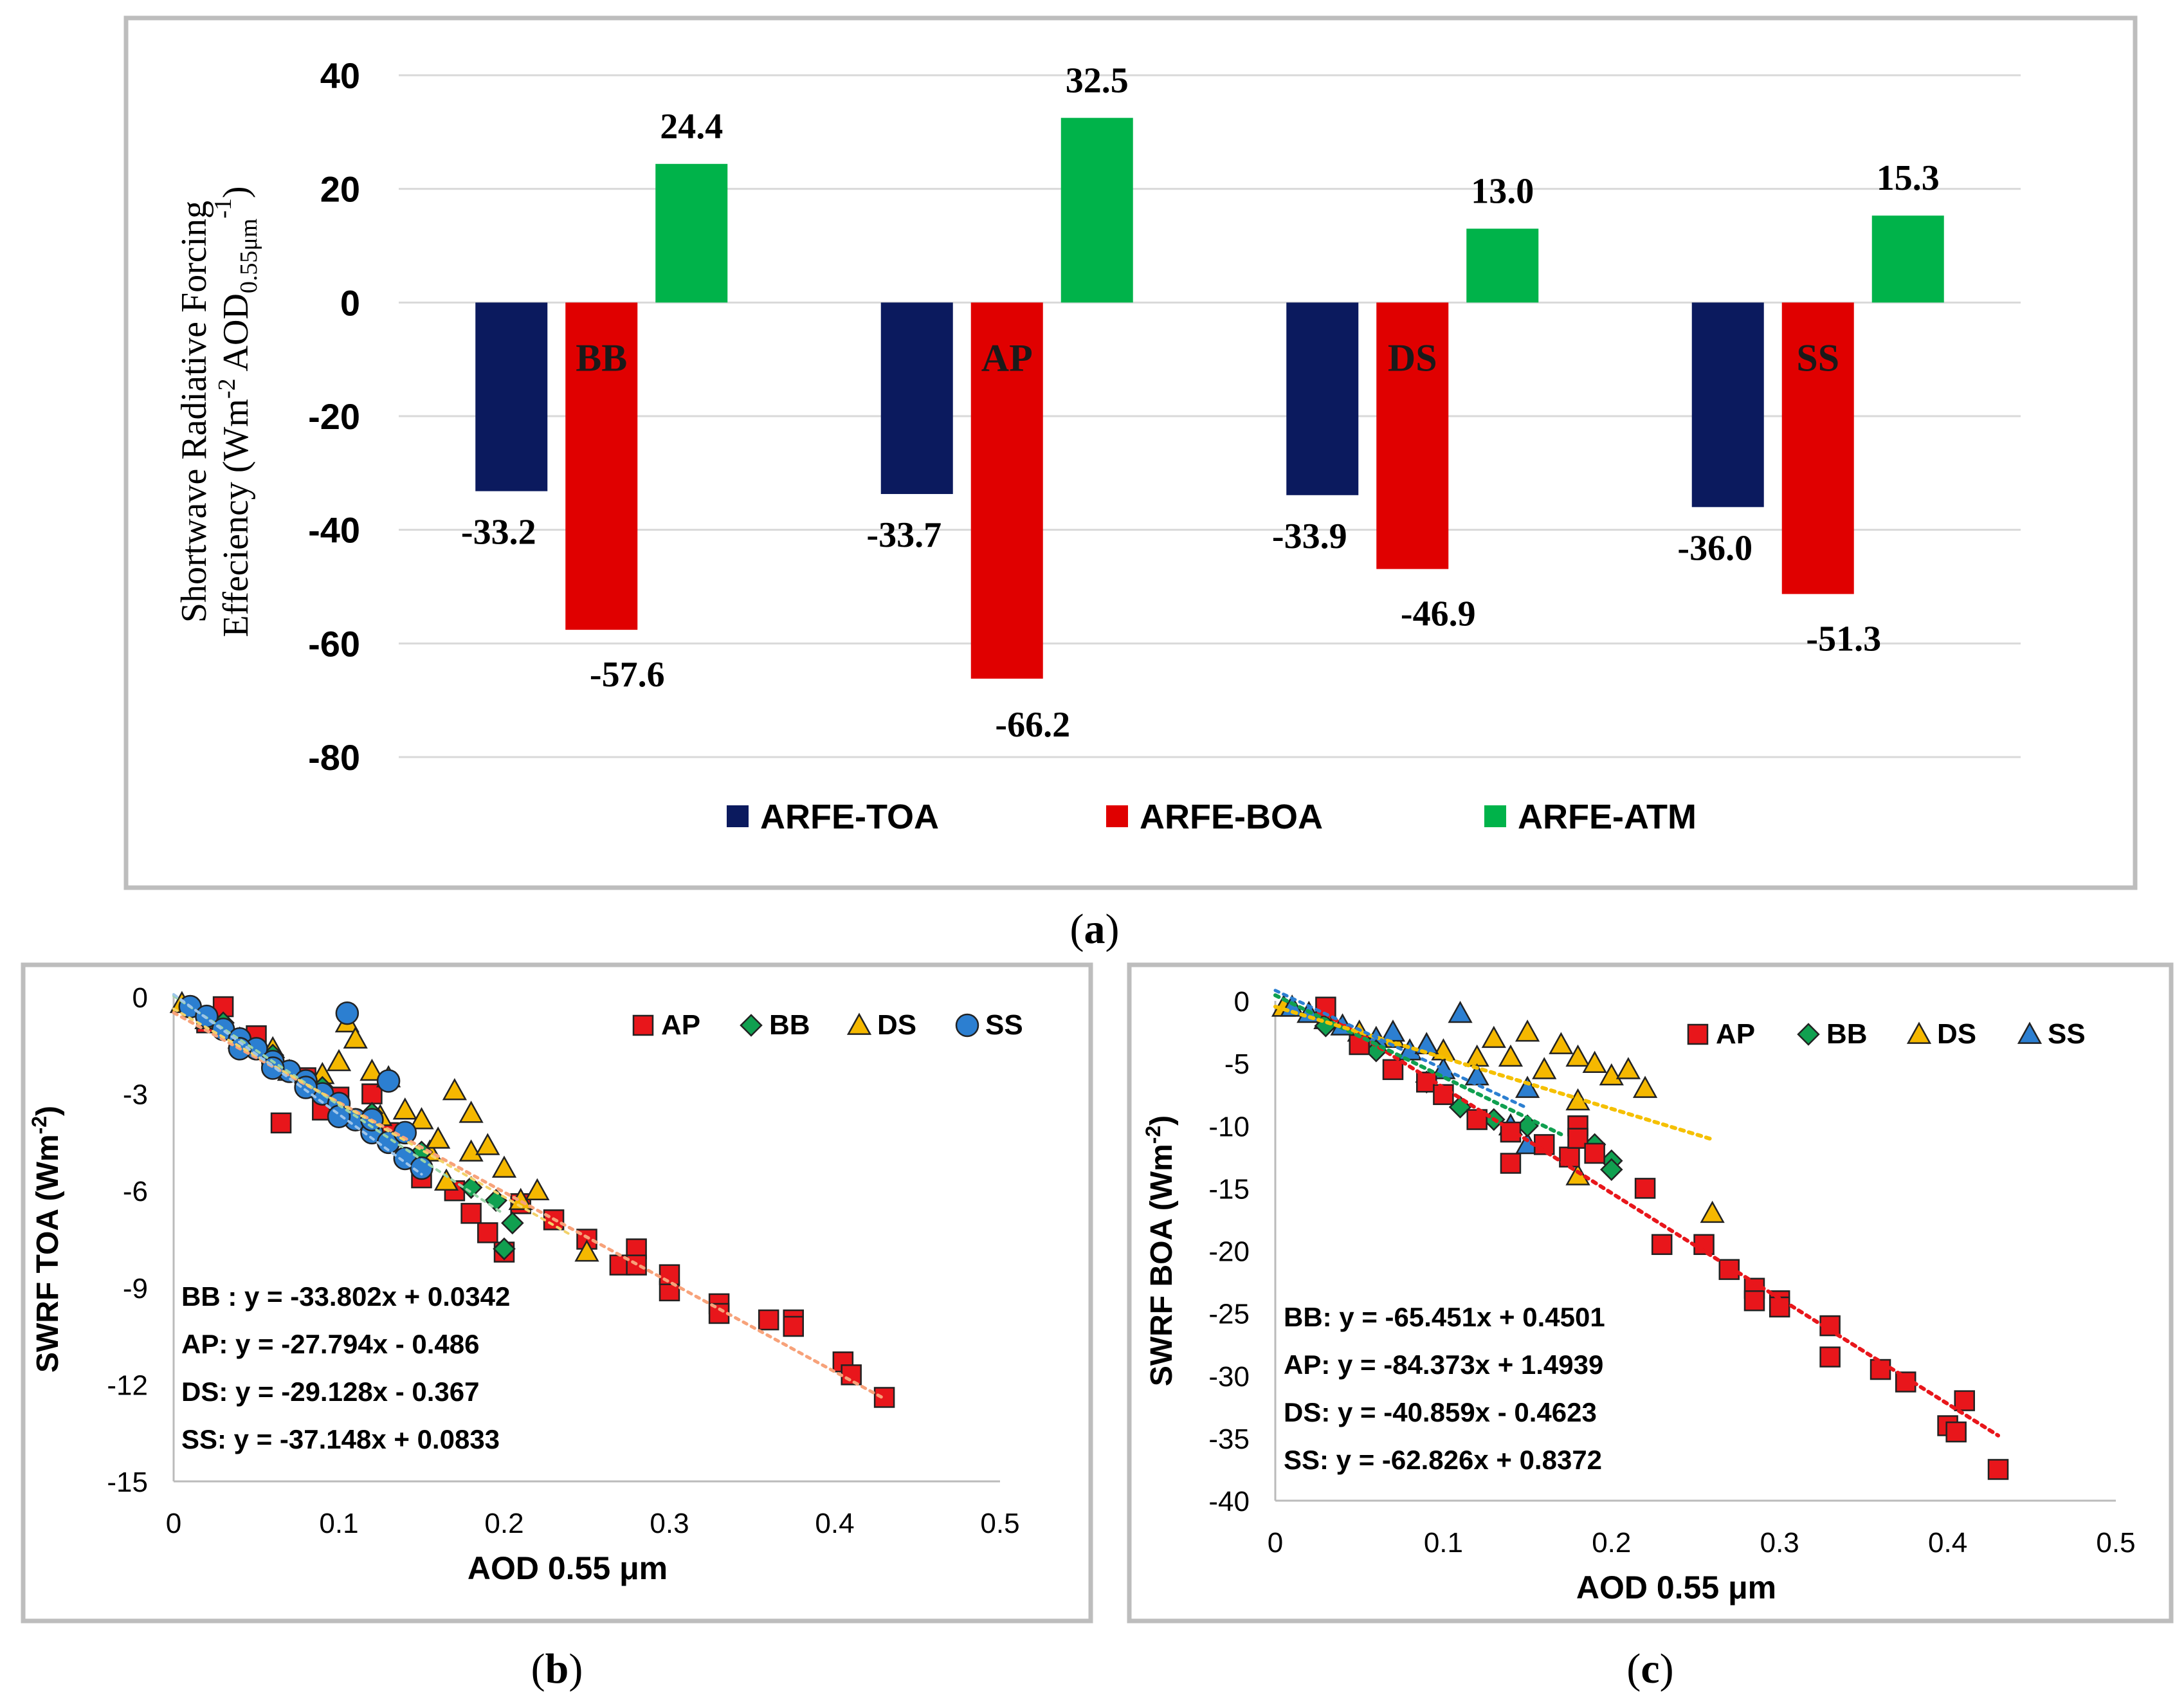 Image resolution: width=2184 pixels, height=1702 pixels. I want to click on data-label-arfe-toa-bb: -33.2, so click(498, 533).